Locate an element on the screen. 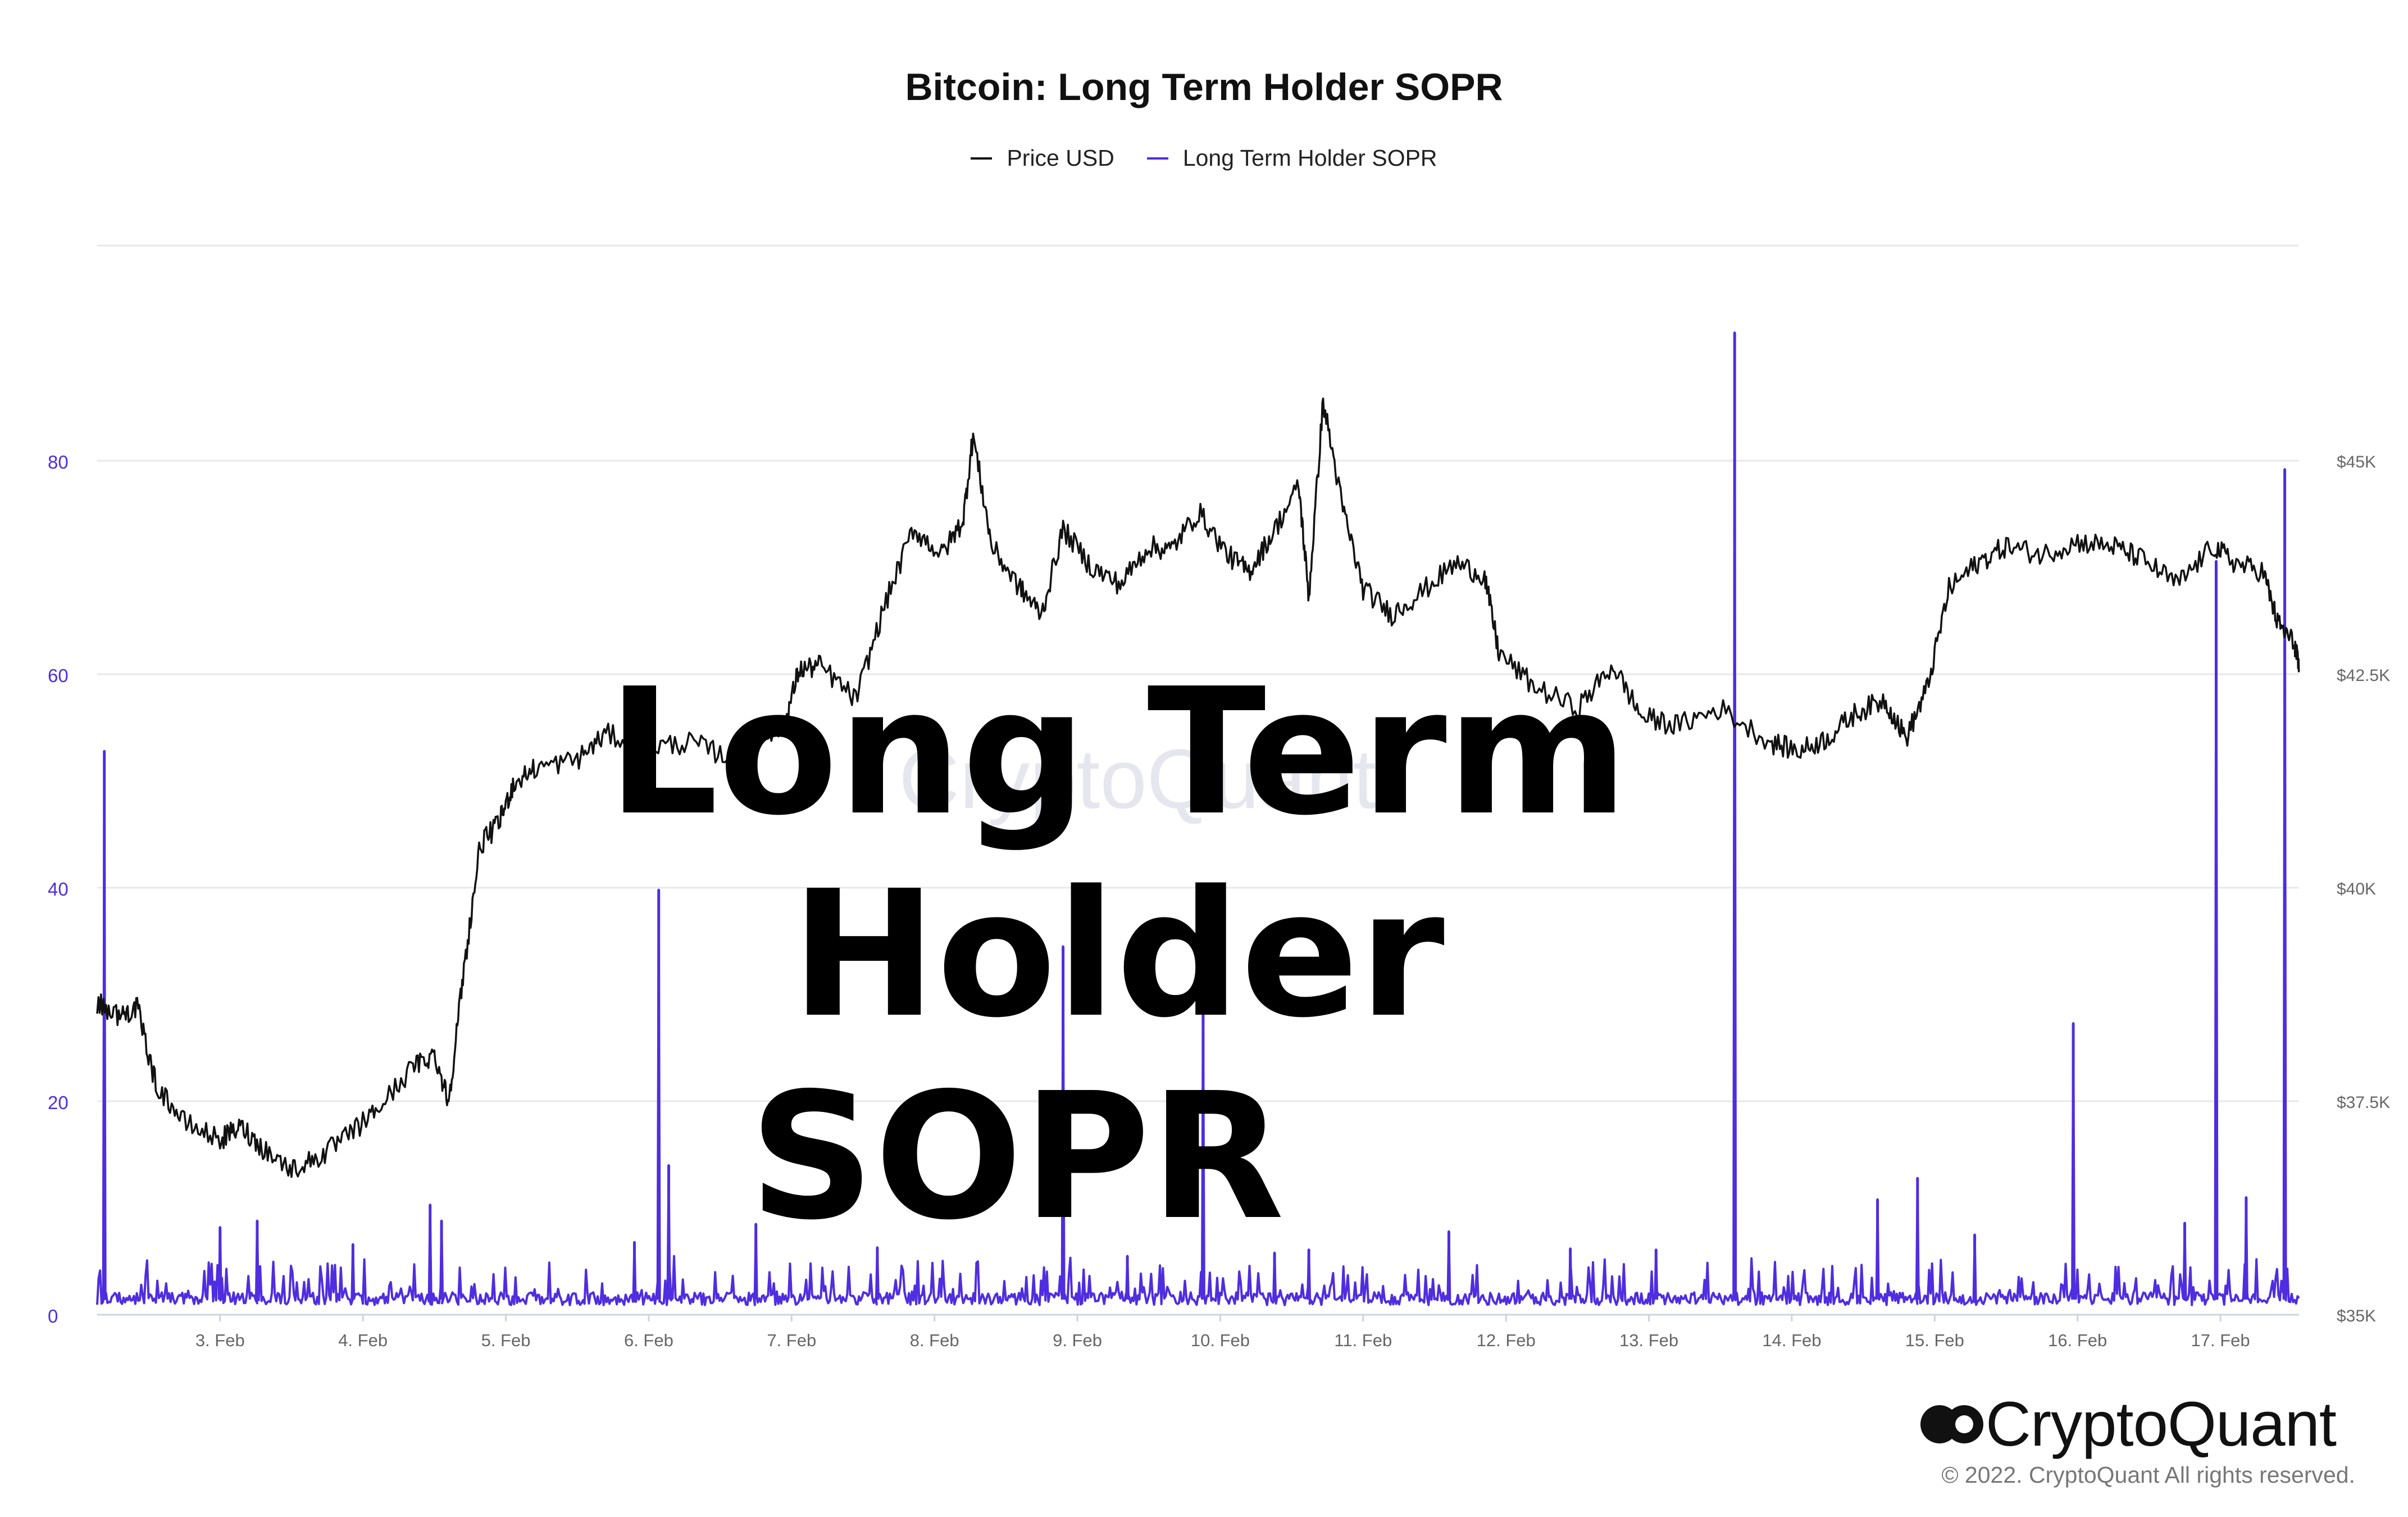 This screenshot has height=1517, width=2408. x-axis-tick-label: 11. Feb is located at coordinates (1363, 1340).